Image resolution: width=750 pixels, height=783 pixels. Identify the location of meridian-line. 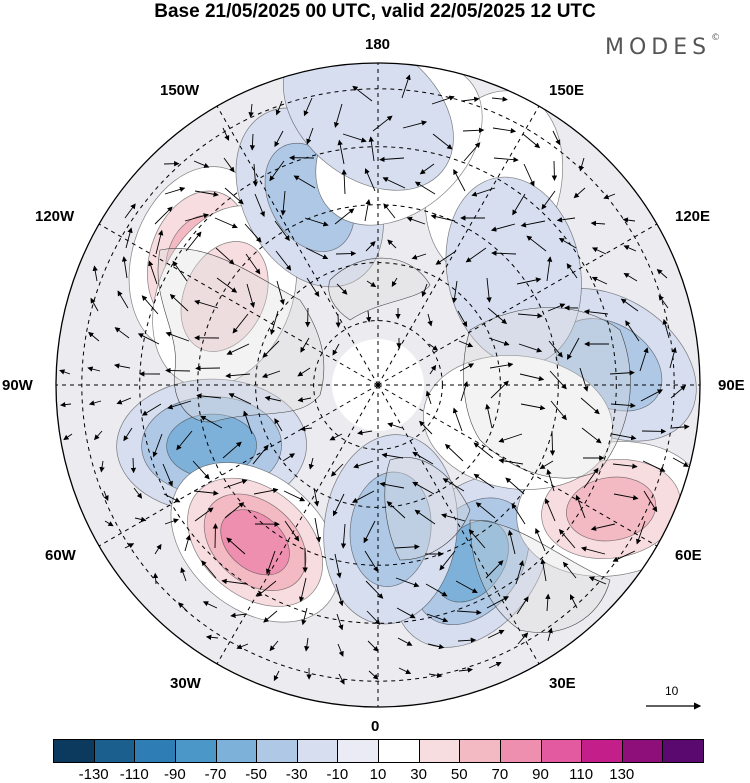
(238, 465).